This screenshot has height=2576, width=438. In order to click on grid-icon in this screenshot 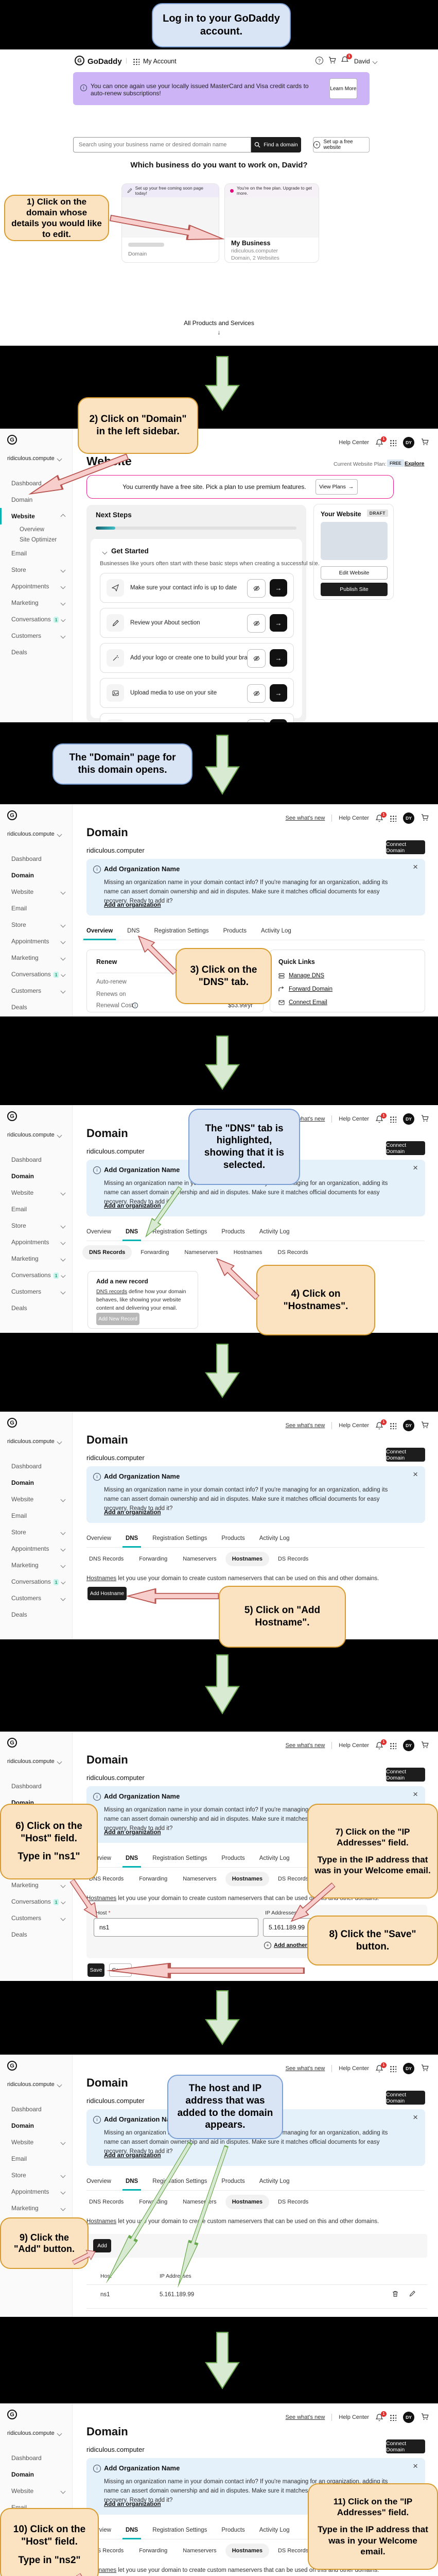, I will do `click(136, 61)`.